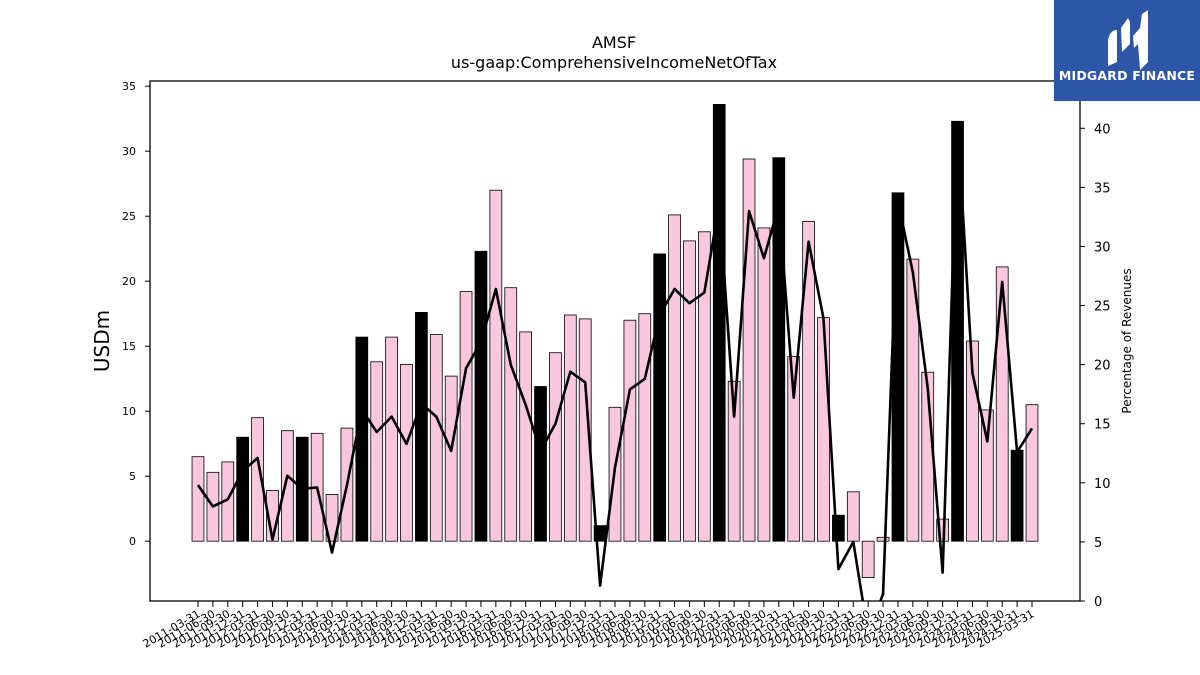 The image size is (1200, 675). Describe the element at coordinates (1127, 75) in the screenshot. I see `logo-text: MIDGARD FINANCE` at that location.